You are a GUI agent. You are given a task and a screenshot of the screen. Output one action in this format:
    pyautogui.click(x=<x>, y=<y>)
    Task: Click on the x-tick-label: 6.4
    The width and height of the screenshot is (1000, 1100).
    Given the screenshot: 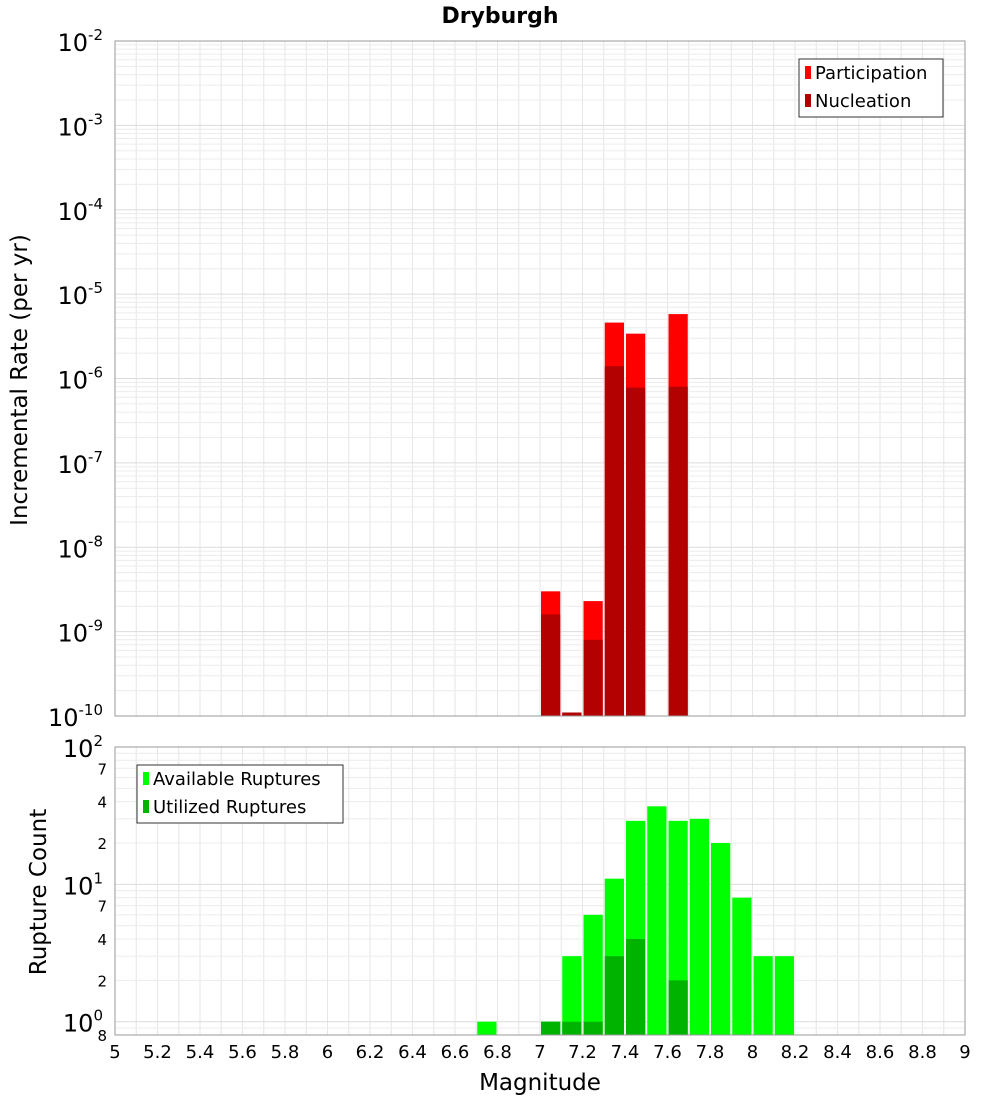 What is the action you would take?
    pyautogui.click(x=412, y=1052)
    